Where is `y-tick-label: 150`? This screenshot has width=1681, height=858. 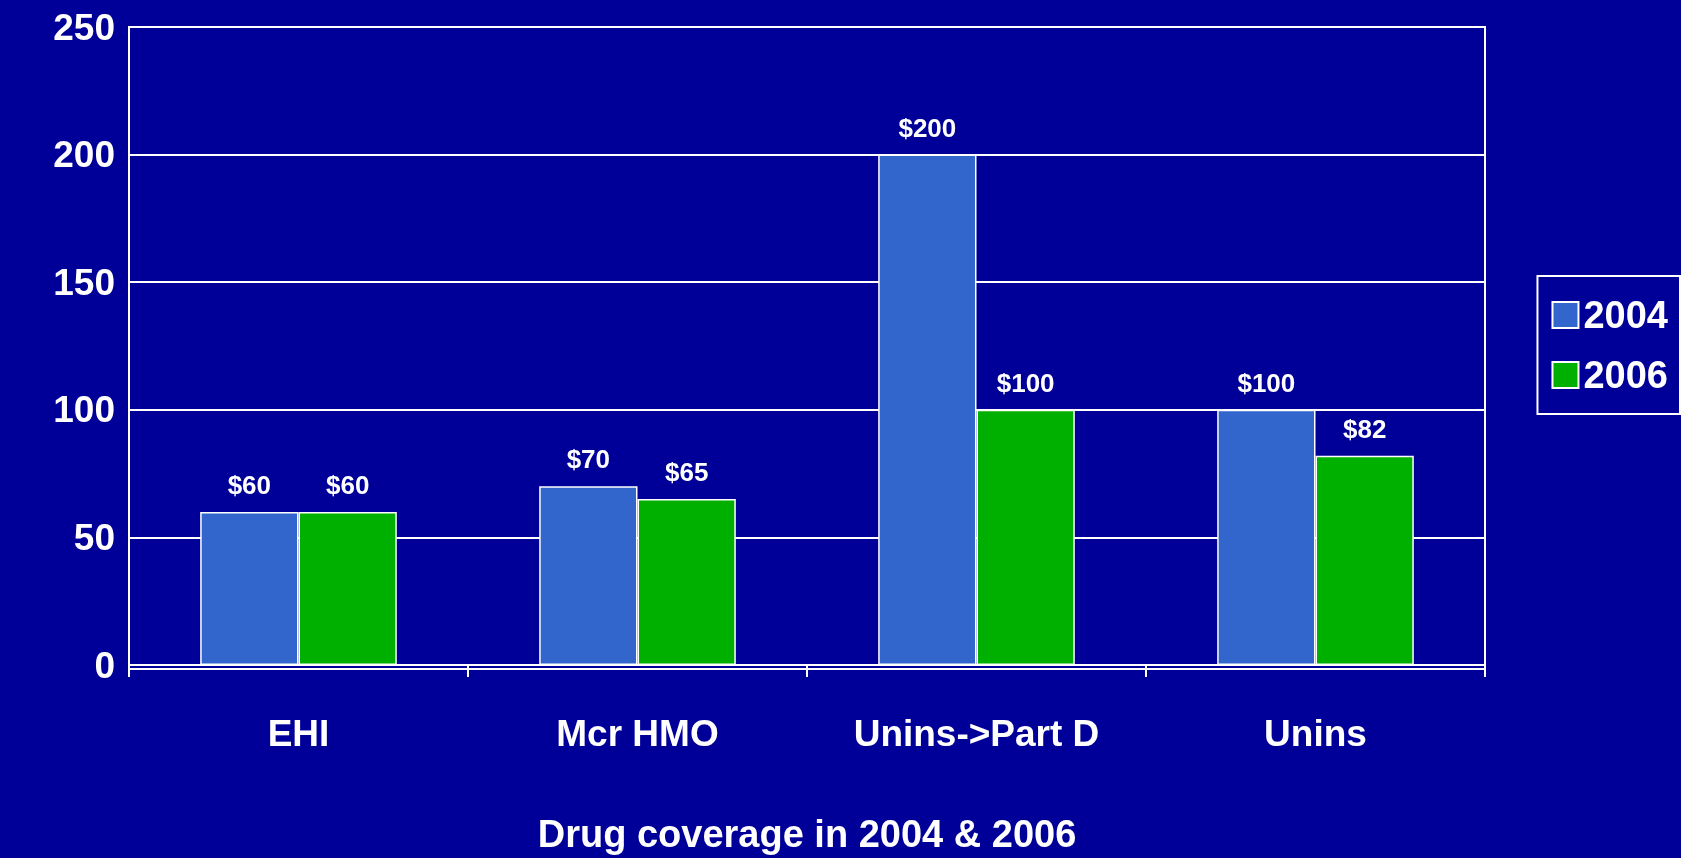 y-tick-label: 150 is located at coordinates (84, 282).